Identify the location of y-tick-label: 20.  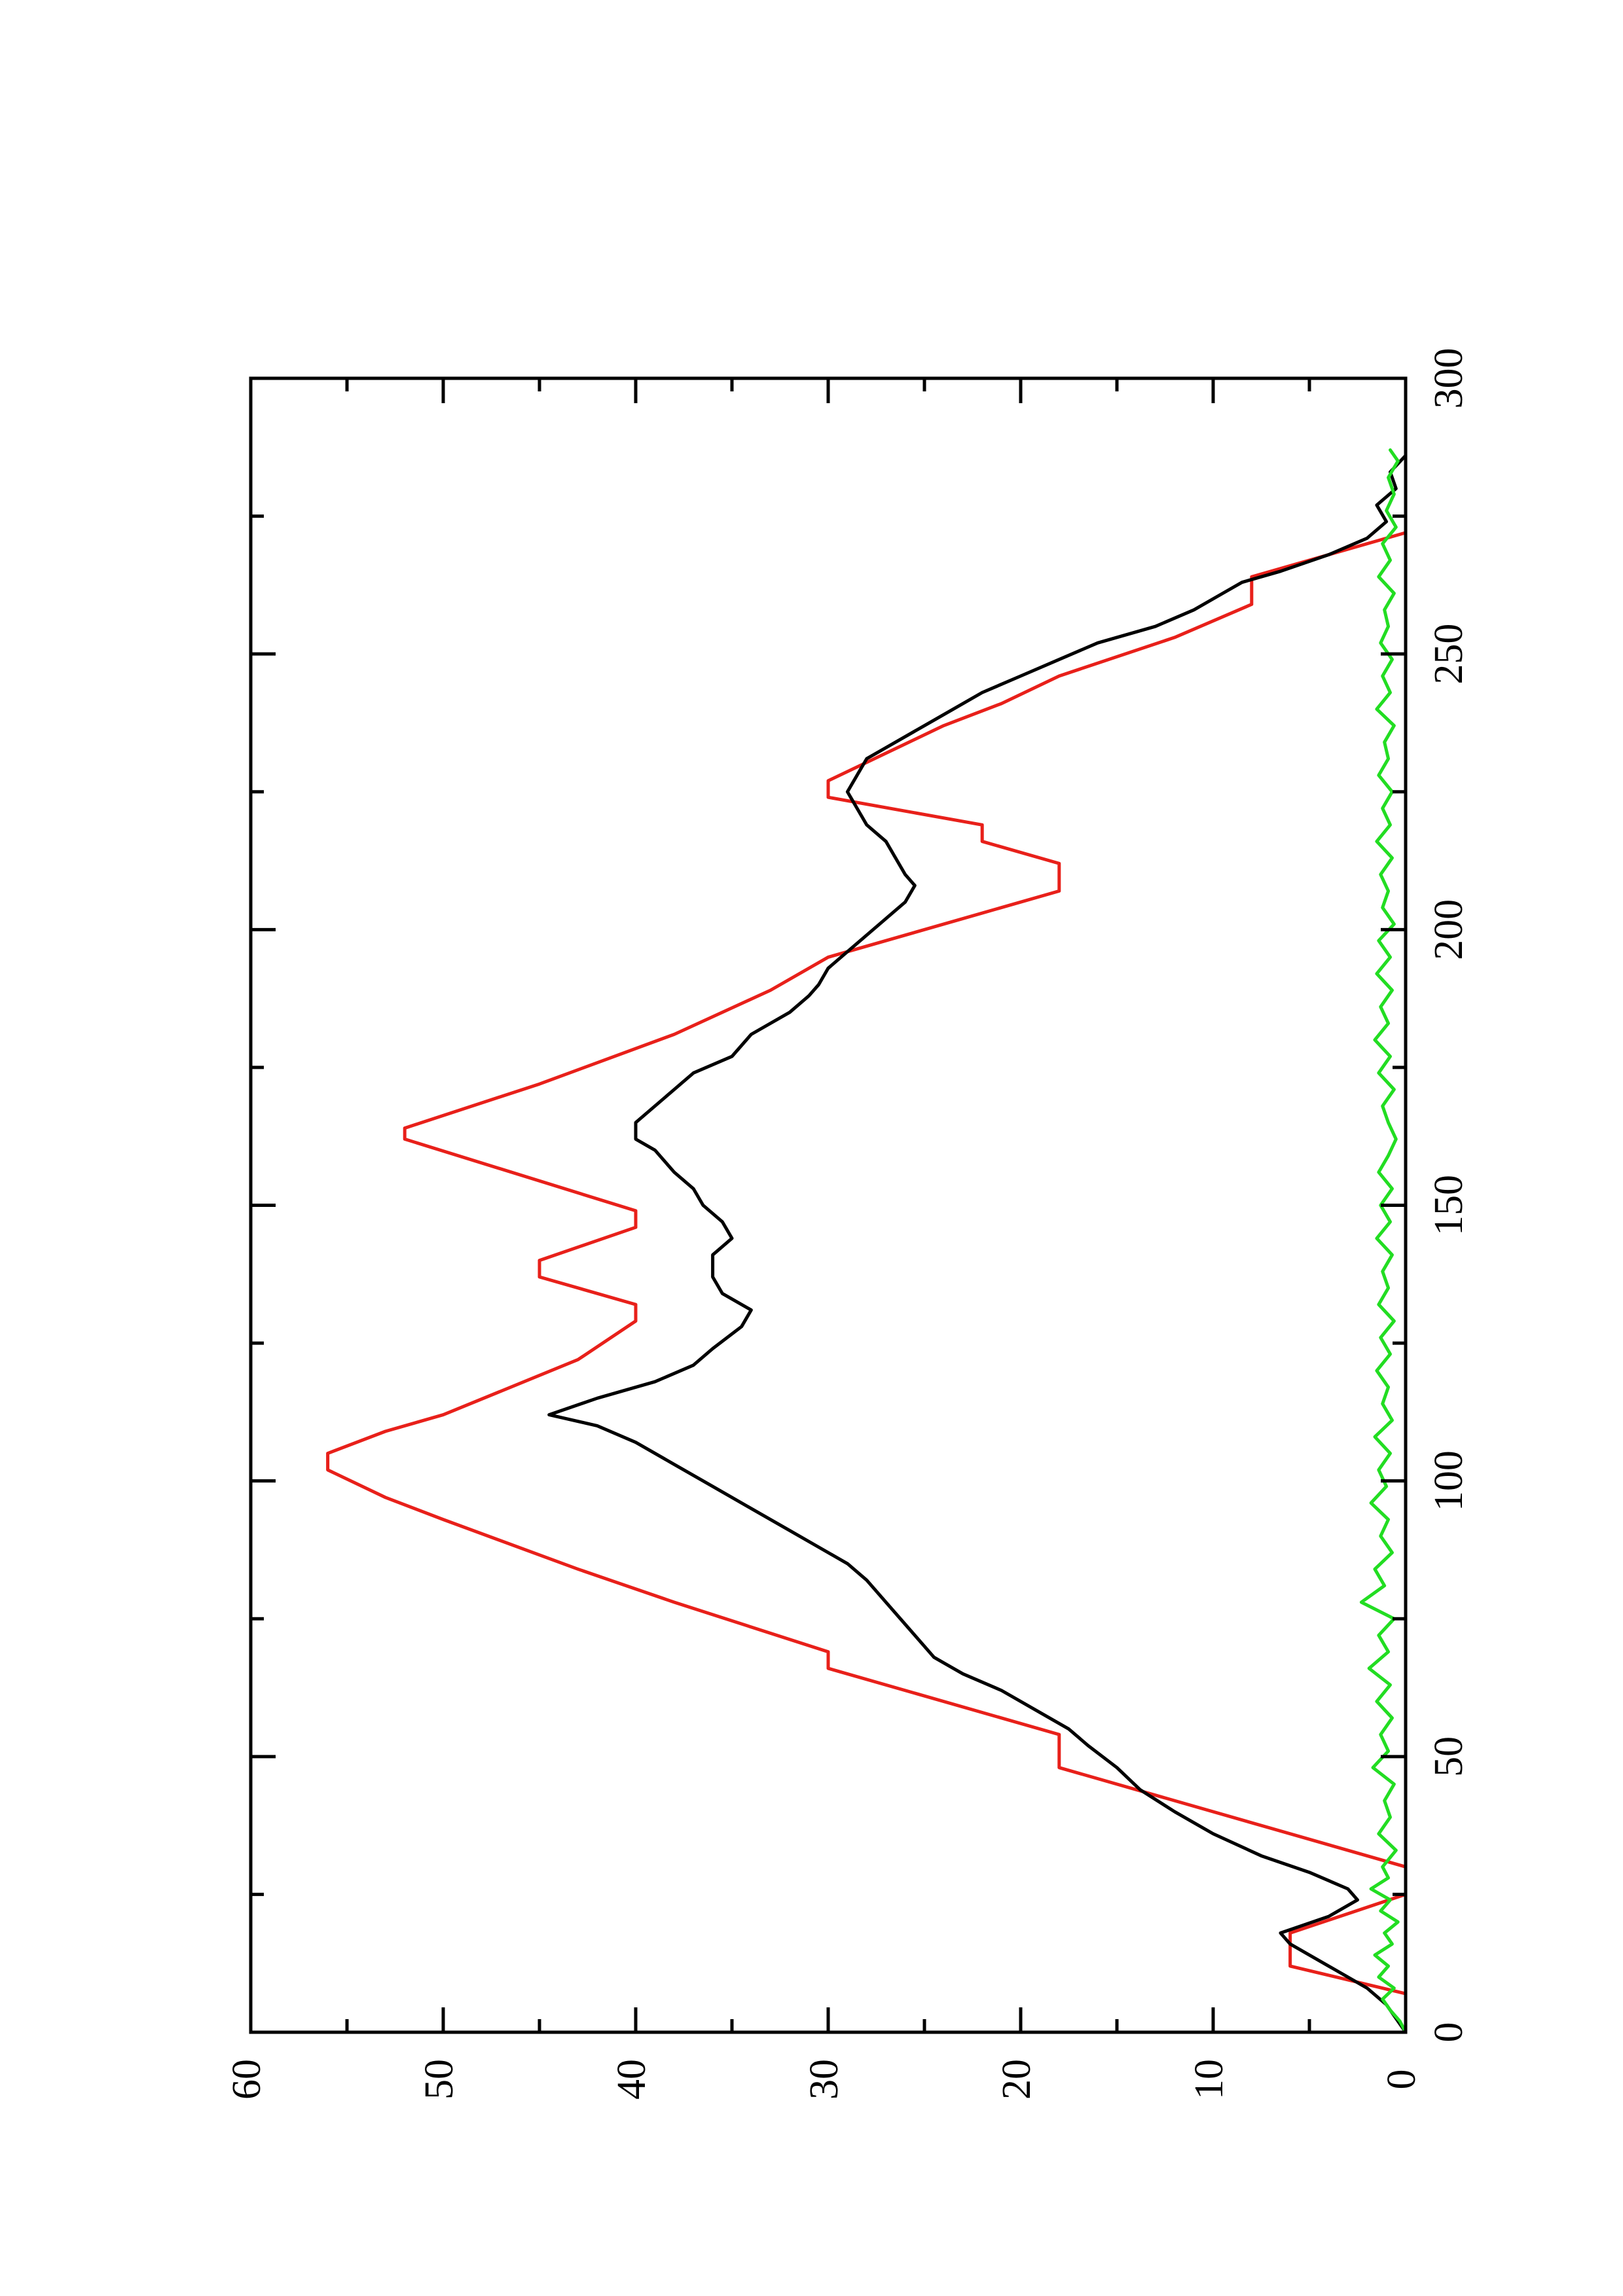
(1016, 2079).